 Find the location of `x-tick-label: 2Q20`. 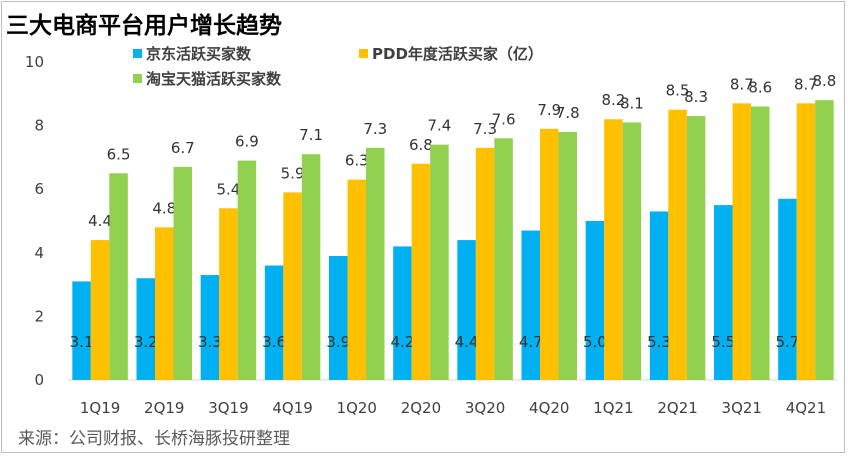

x-tick-label: 2Q20 is located at coordinates (421, 408).